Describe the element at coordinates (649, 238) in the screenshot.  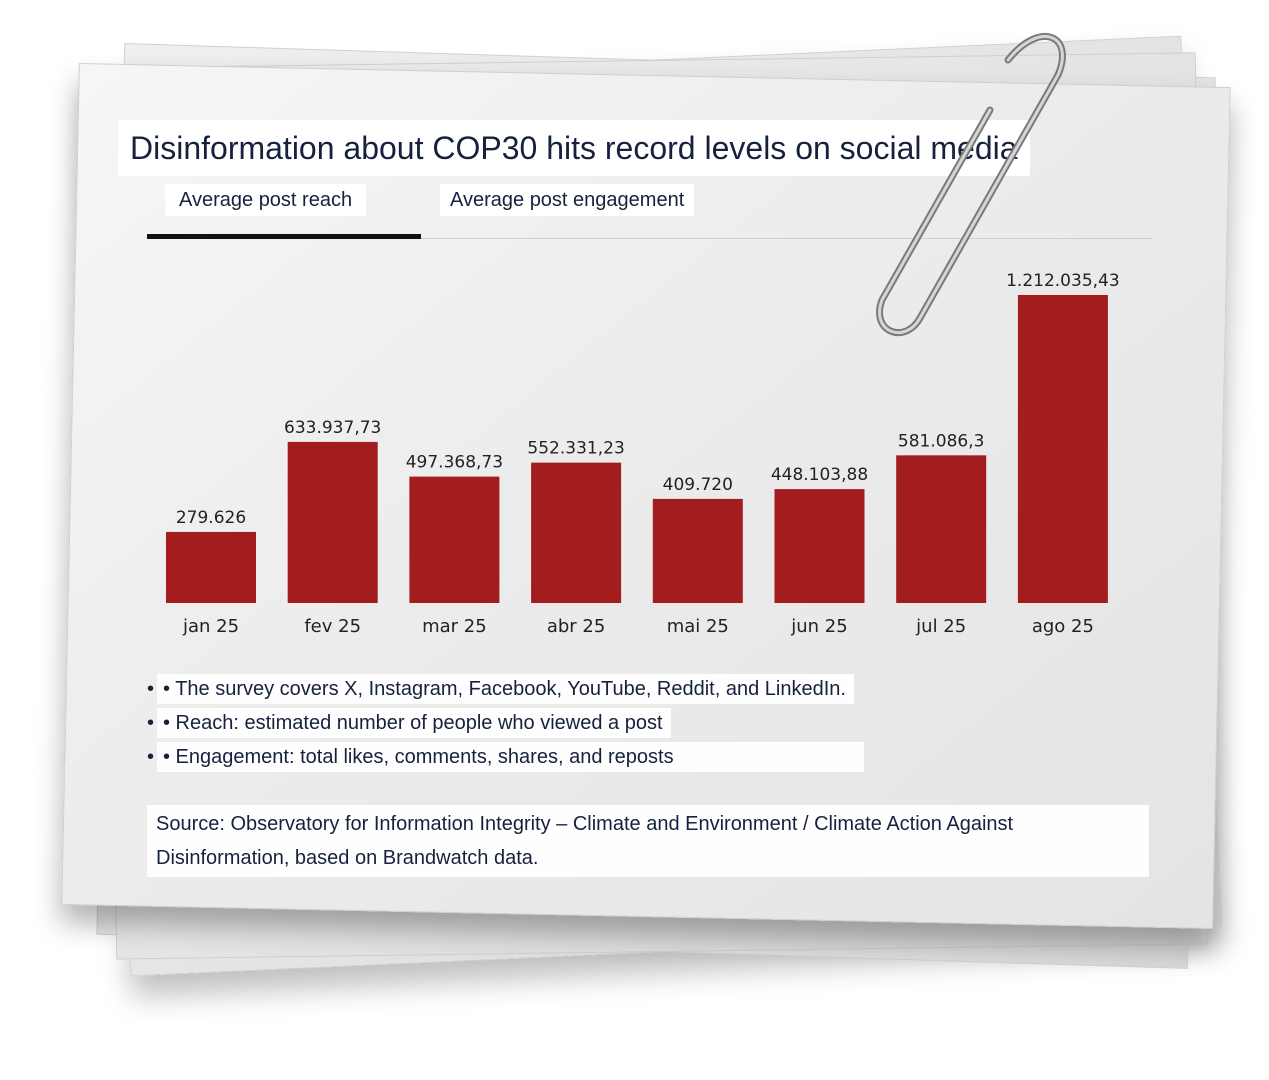
I see `tab-divider` at that location.